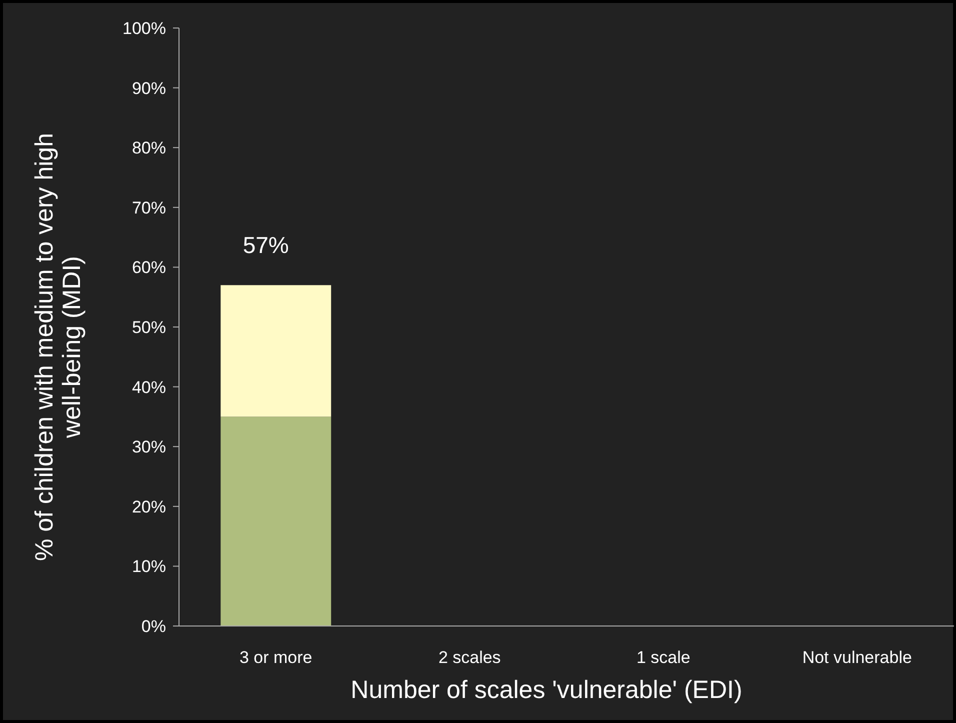  Describe the element at coordinates (663, 657) in the screenshot. I see `x-tick-label: 1 scale` at that location.